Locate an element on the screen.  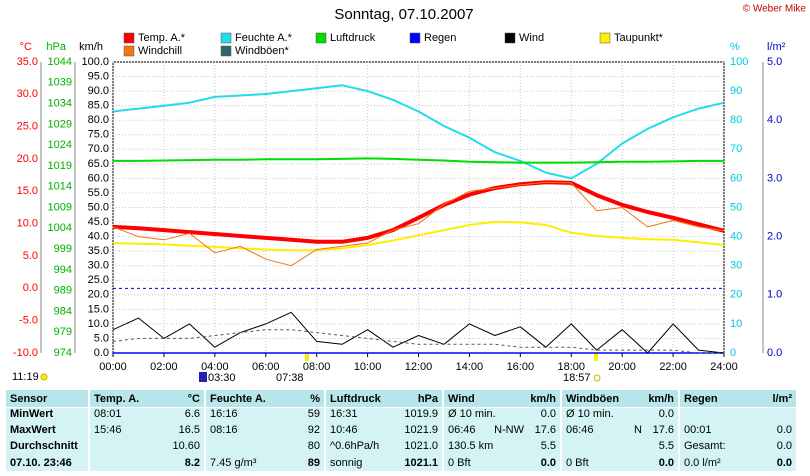
y3-tick-label: 10.0 is located at coordinates (98, 324).